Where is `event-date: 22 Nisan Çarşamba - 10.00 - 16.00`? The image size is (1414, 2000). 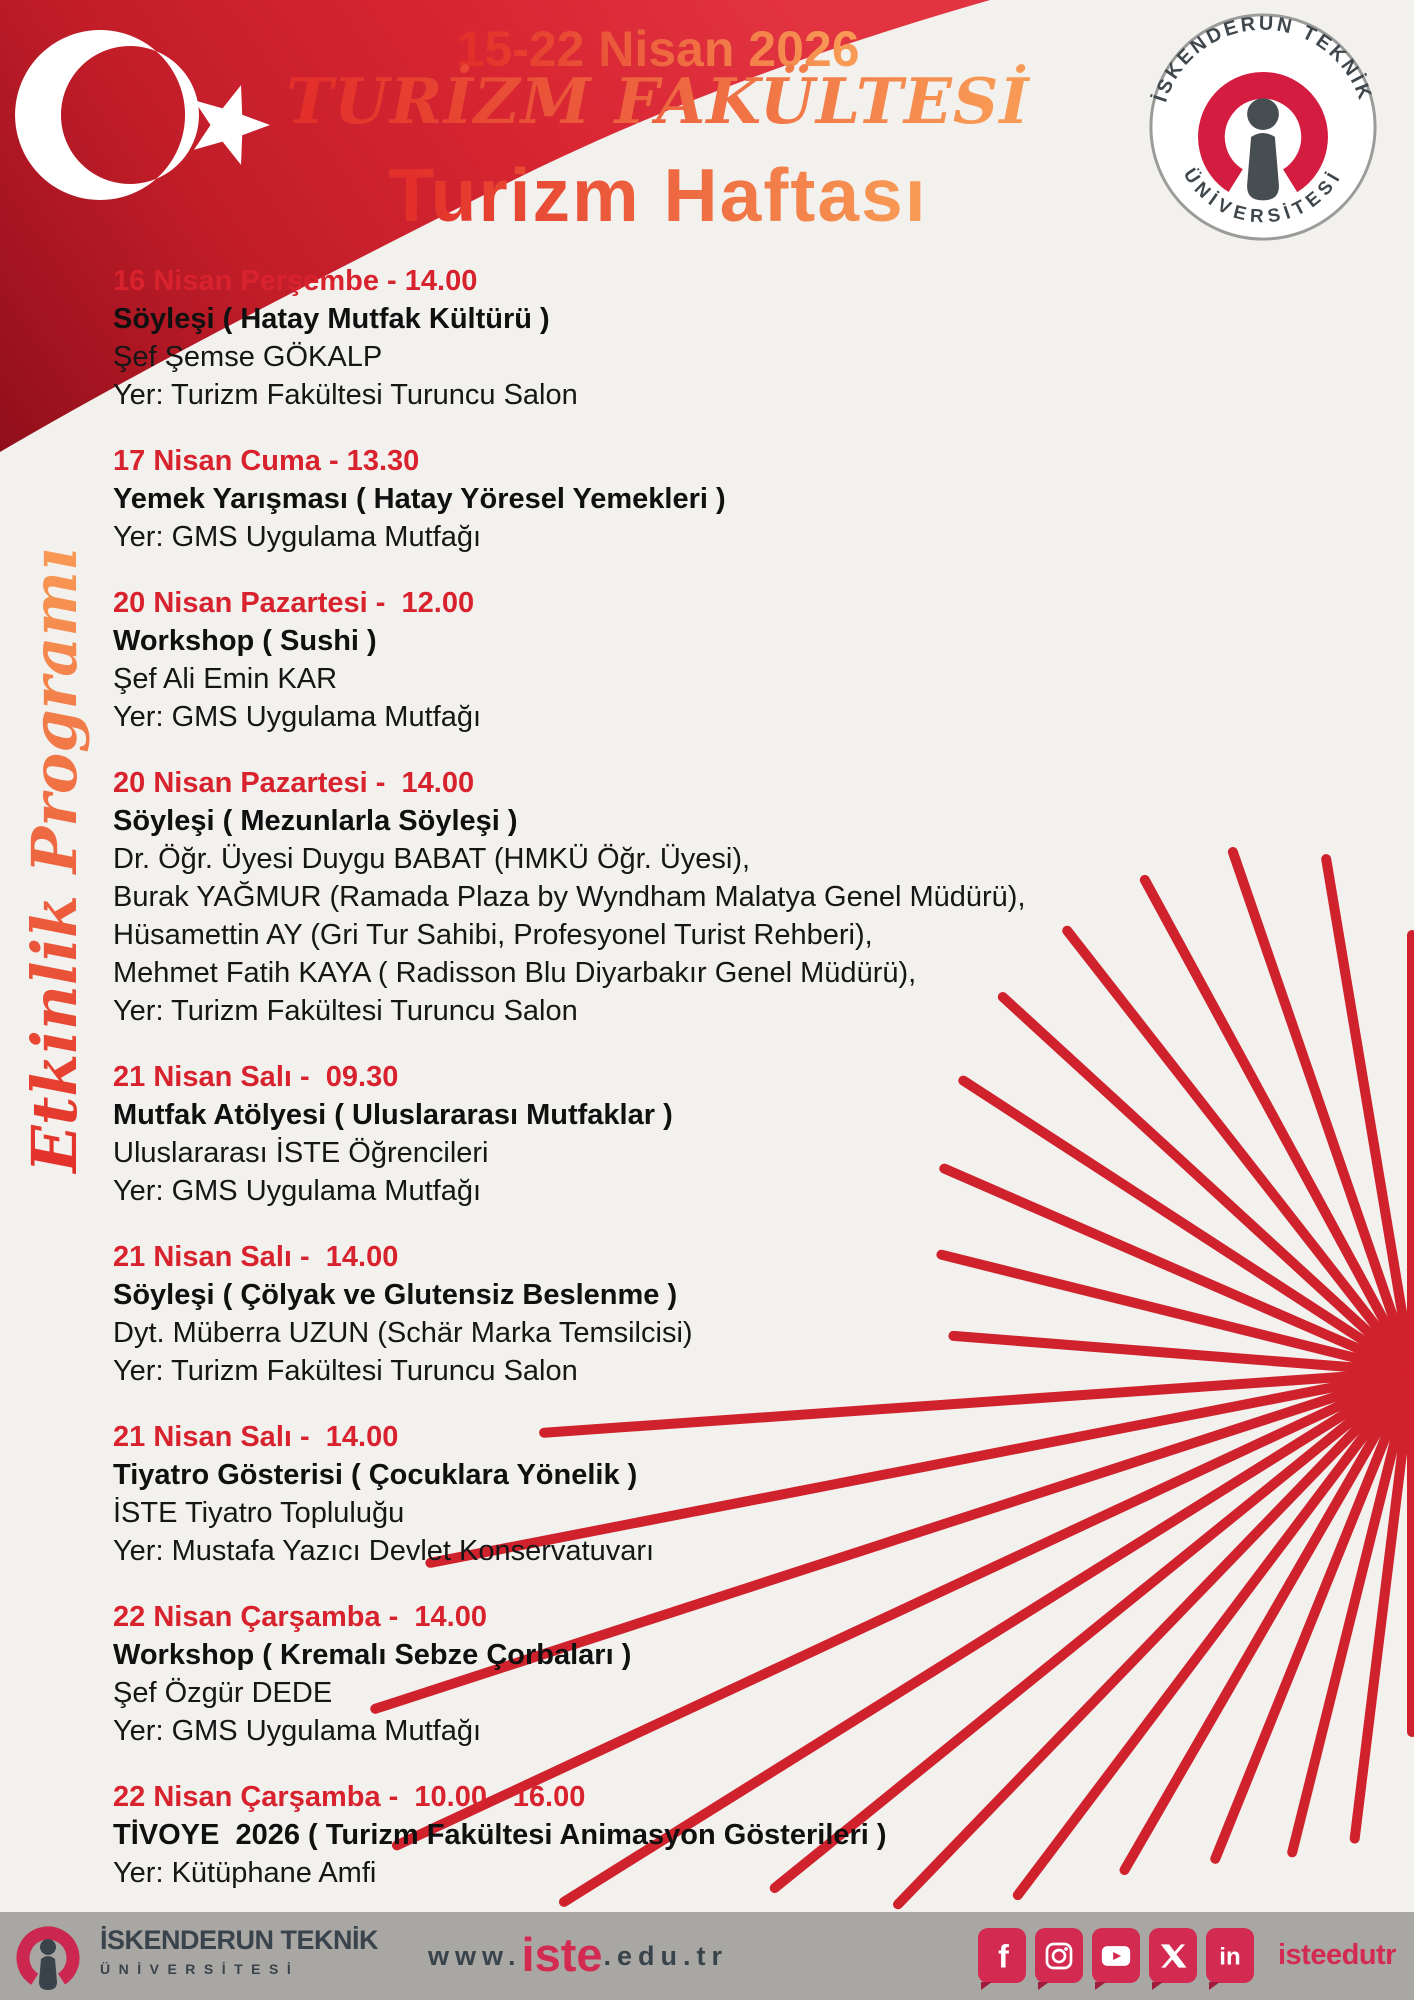 event-date: 22 Nisan Çarşamba - 10.00 - 16.00 is located at coordinates (349, 1797).